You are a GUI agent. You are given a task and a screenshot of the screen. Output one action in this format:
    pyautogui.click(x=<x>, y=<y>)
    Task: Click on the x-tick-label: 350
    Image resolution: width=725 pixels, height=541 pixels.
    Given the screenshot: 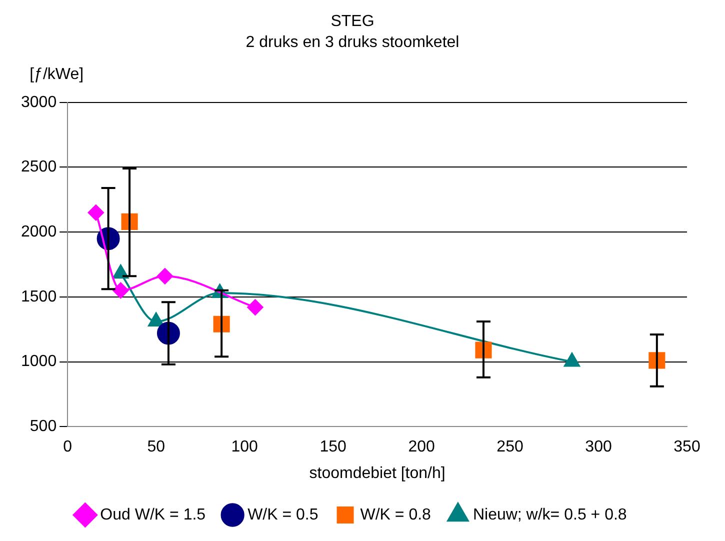 What is the action you would take?
    pyautogui.click(x=687, y=447)
    